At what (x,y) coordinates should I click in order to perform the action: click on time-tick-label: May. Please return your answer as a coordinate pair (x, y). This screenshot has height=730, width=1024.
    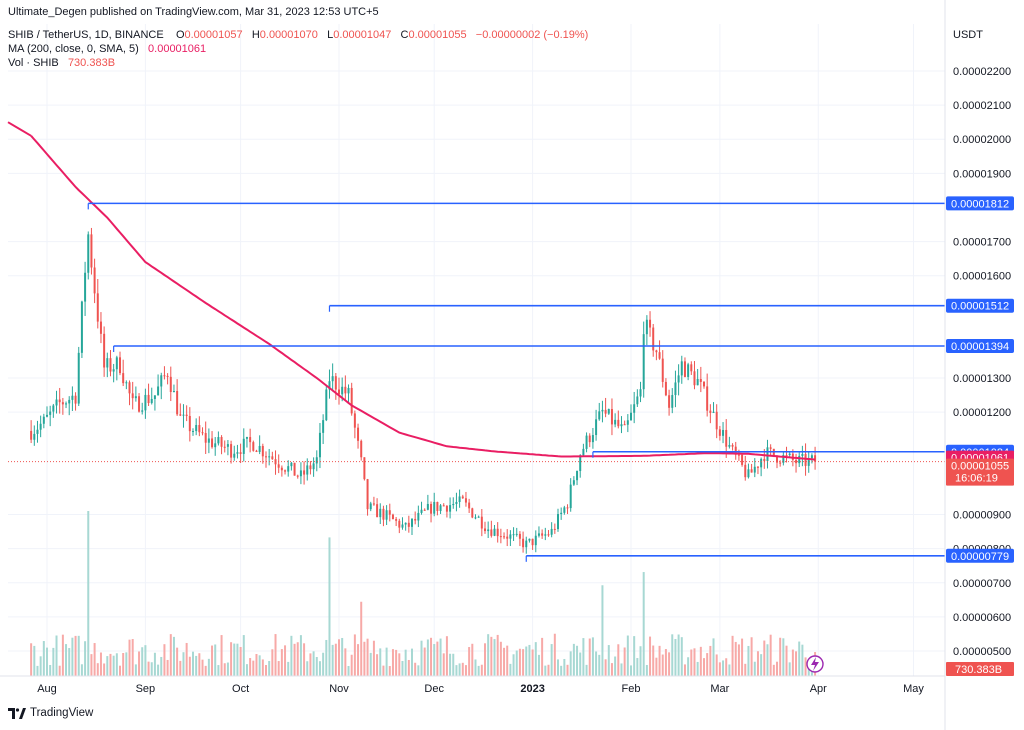
    Looking at the image, I should click on (913, 689).